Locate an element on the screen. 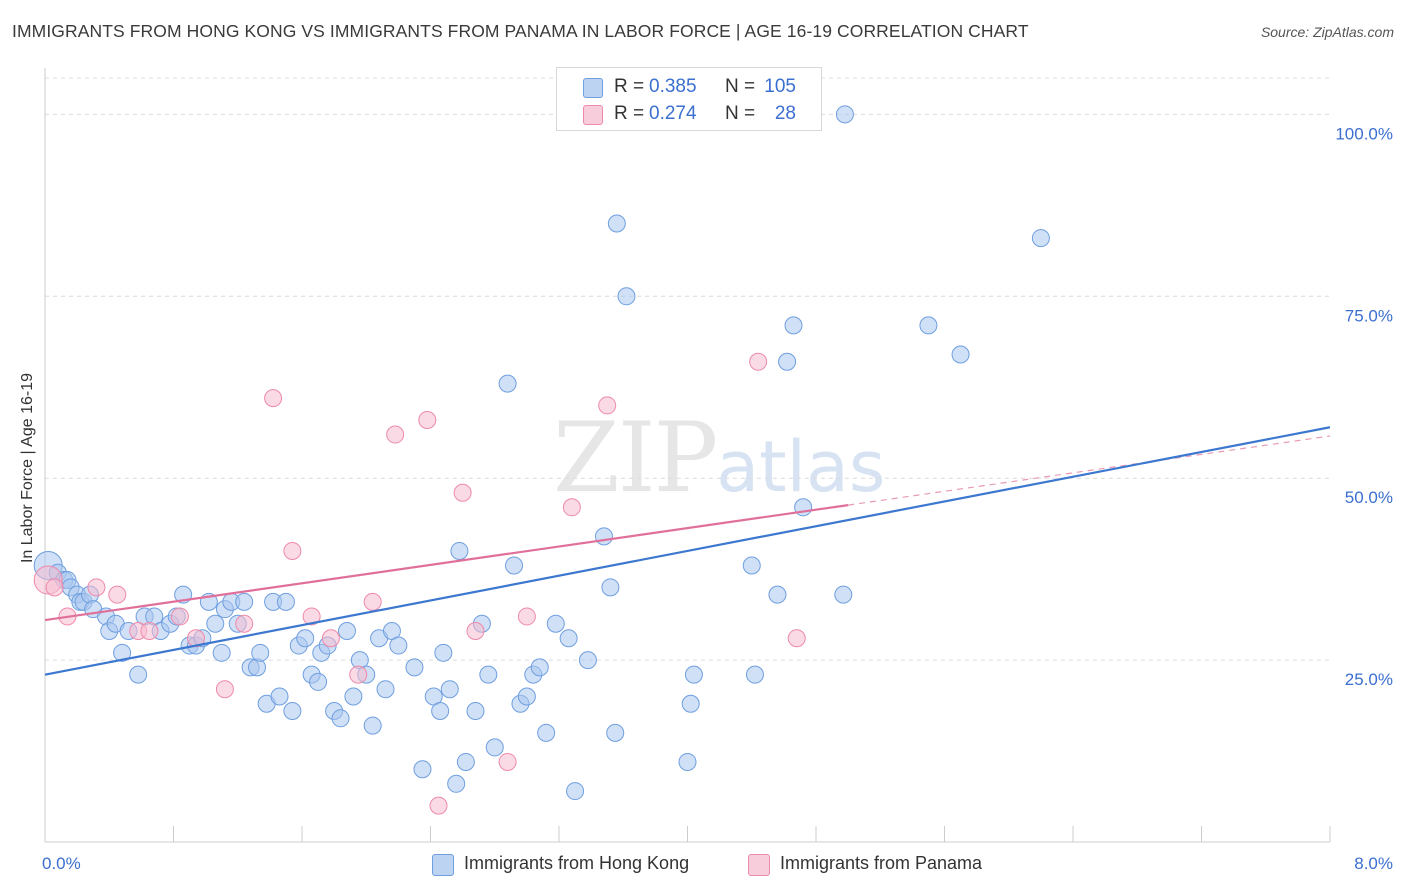  stats-legend: R = 0.385 N = 105 R = 0.274 N = 28 is located at coordinates (689, 99).